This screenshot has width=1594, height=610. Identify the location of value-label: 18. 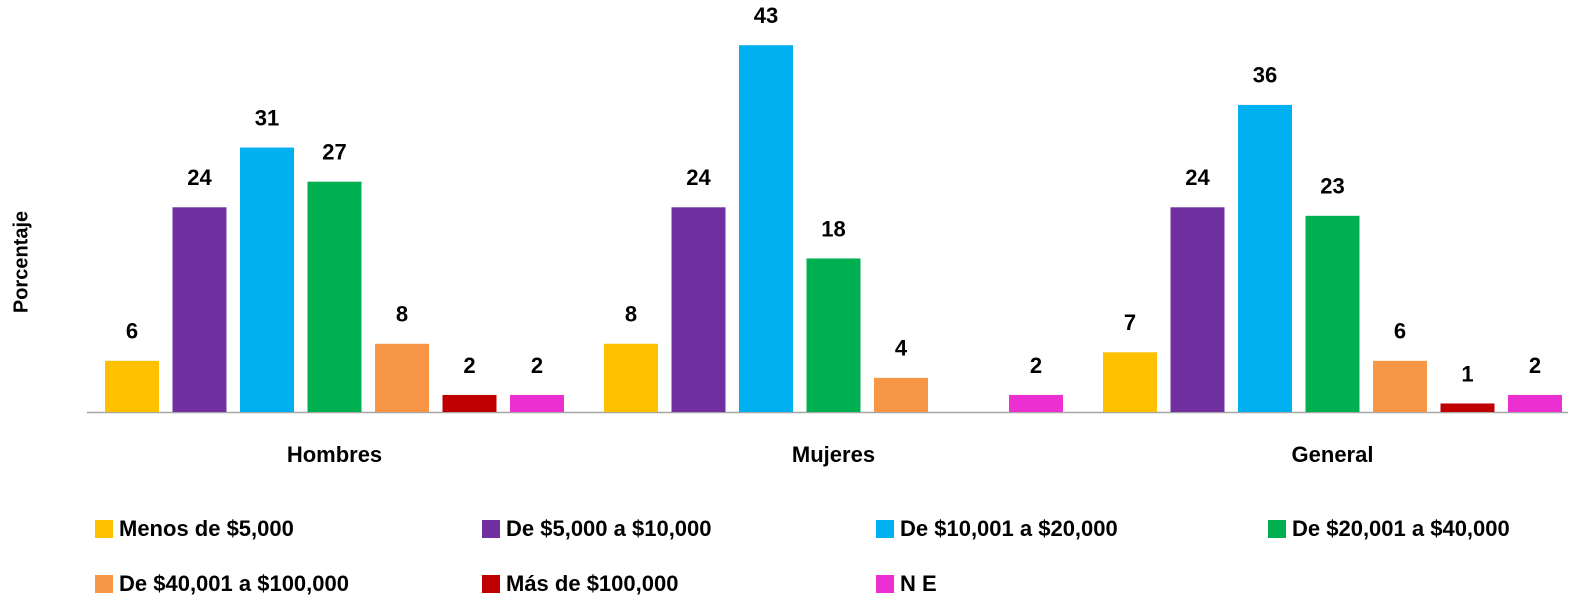
(833, 228).